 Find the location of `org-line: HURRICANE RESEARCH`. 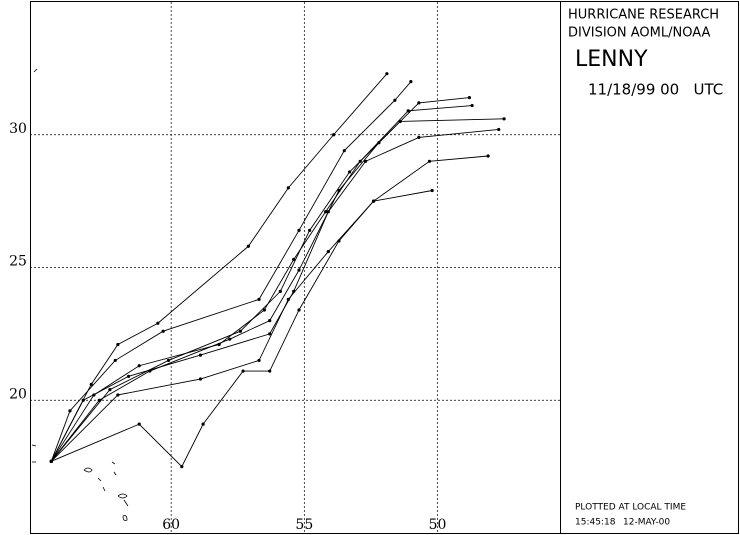

org-line: HURRICANE RESEARCH is located at coordinates (643, 15).